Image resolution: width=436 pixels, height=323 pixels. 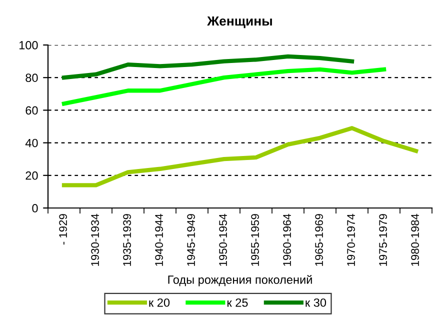 What do you see at coordinates (415, 240) in the screenshot?
I see `x-tick-label: 1980-1984` at bounding box center [415, 240].